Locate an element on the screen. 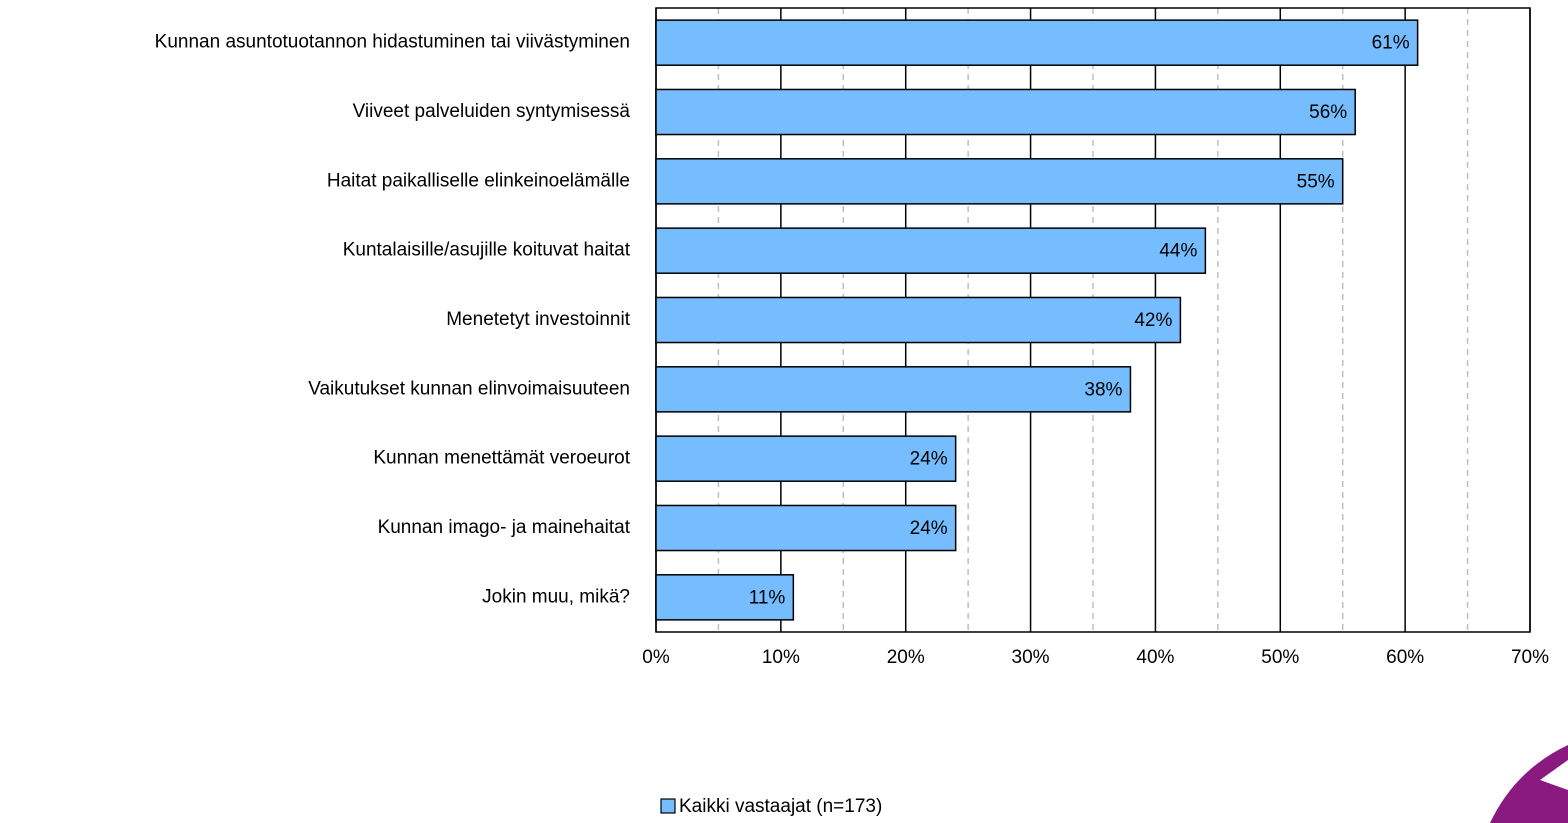 This screenshot has width=1568, height=823. data-label: 61% is located at coordinates (1391, 43).